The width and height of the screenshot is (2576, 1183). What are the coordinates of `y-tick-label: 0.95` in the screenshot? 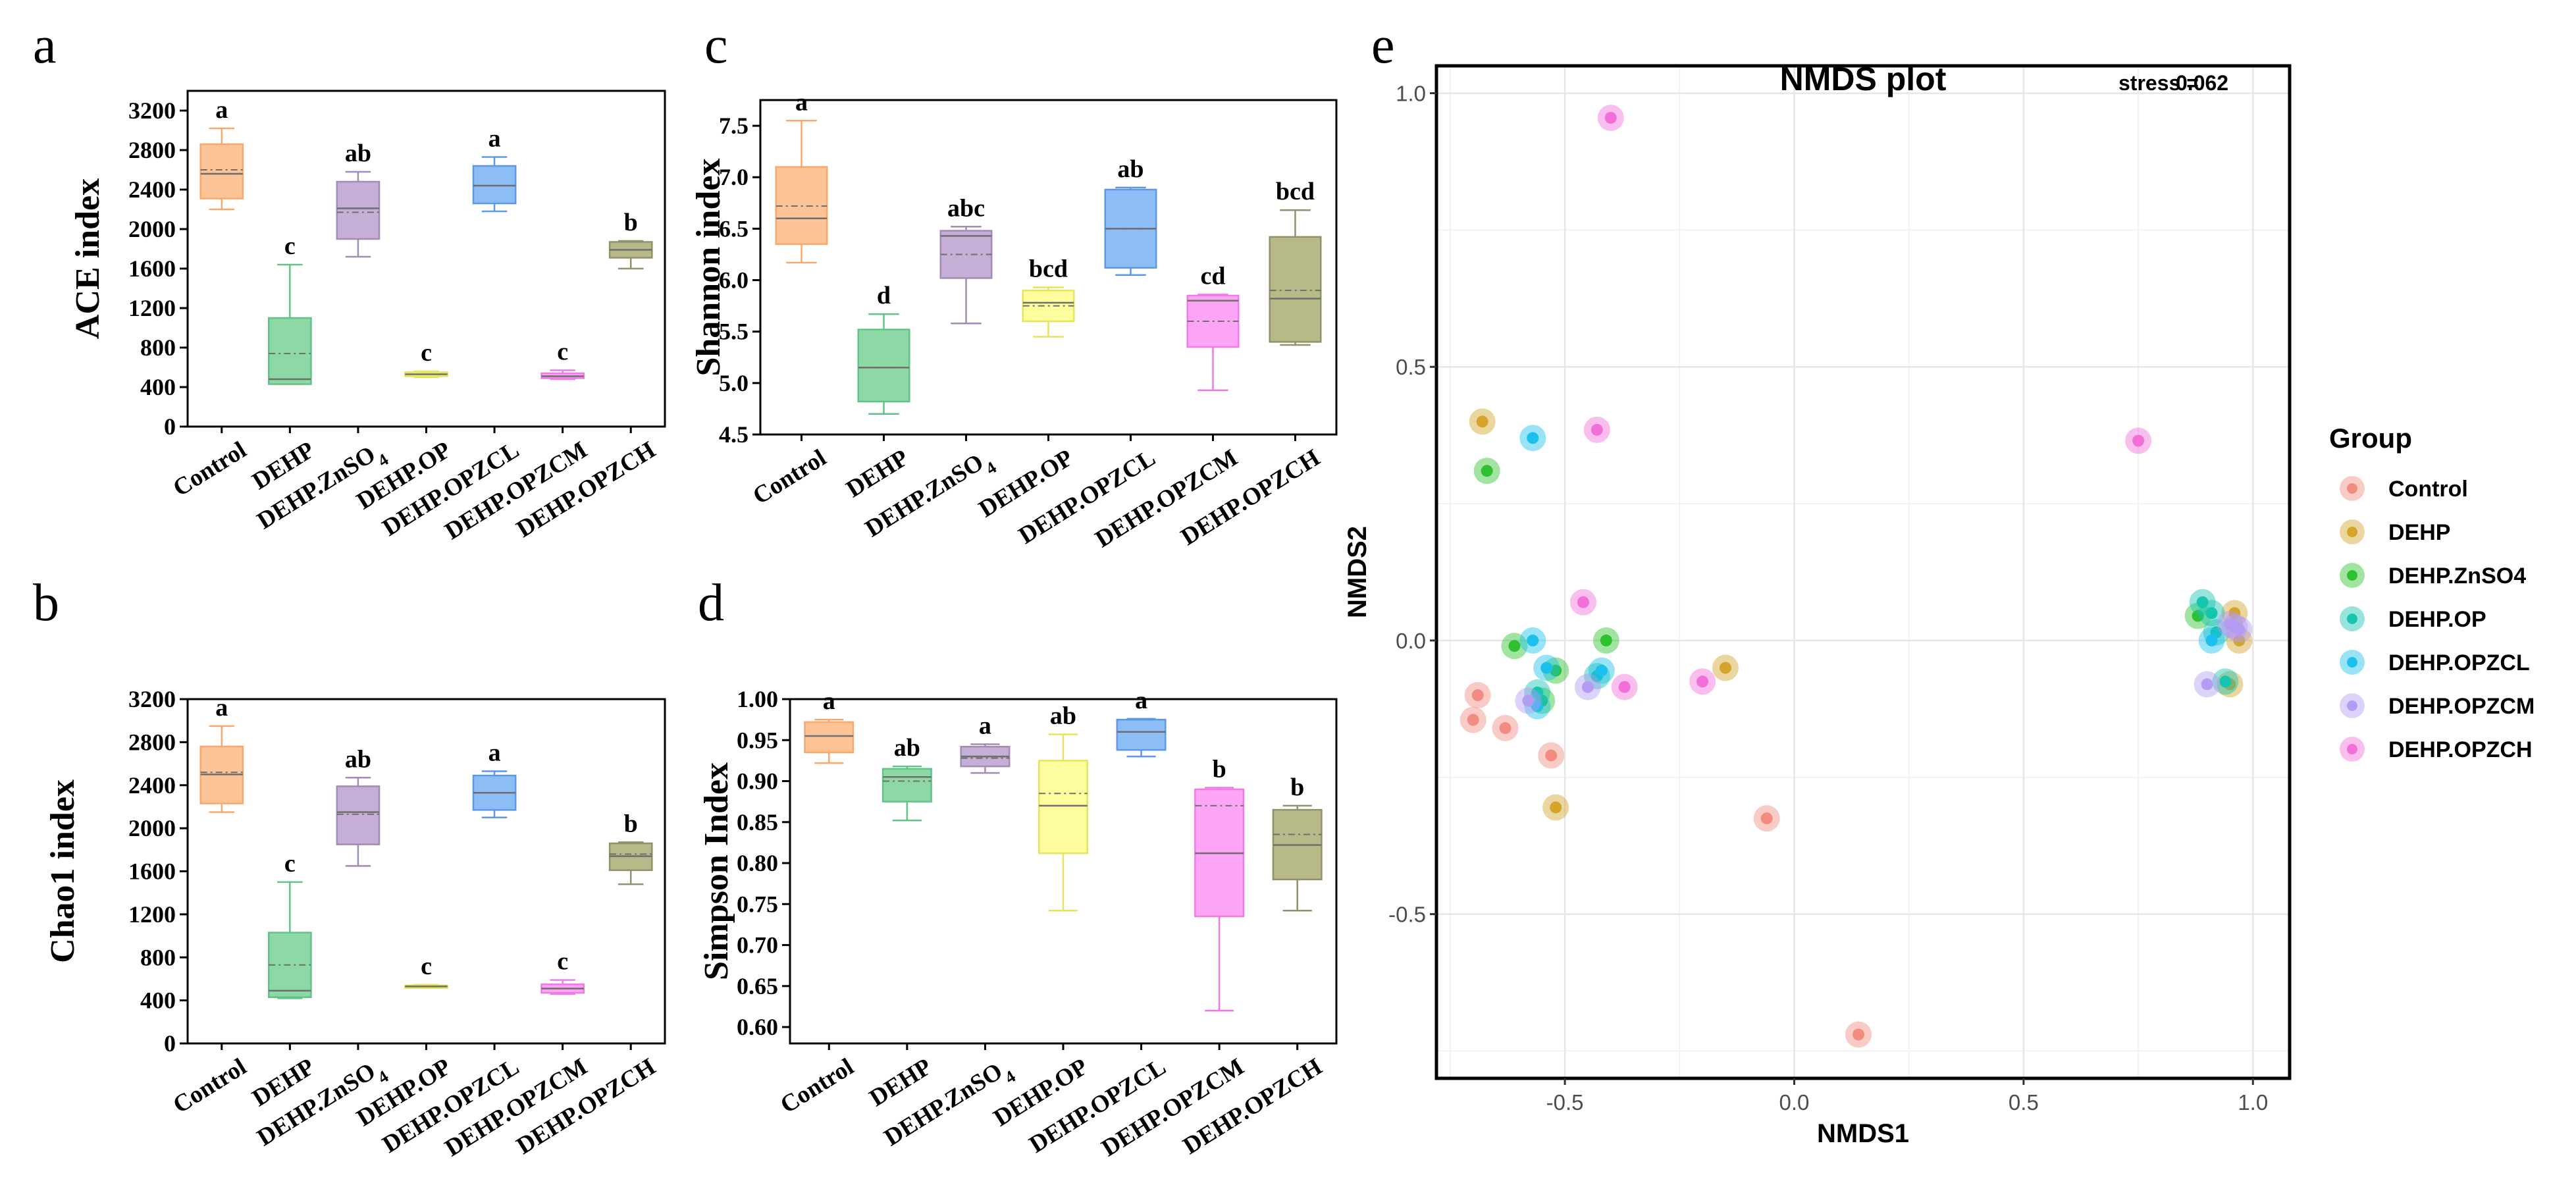 It's located at (757, 740).